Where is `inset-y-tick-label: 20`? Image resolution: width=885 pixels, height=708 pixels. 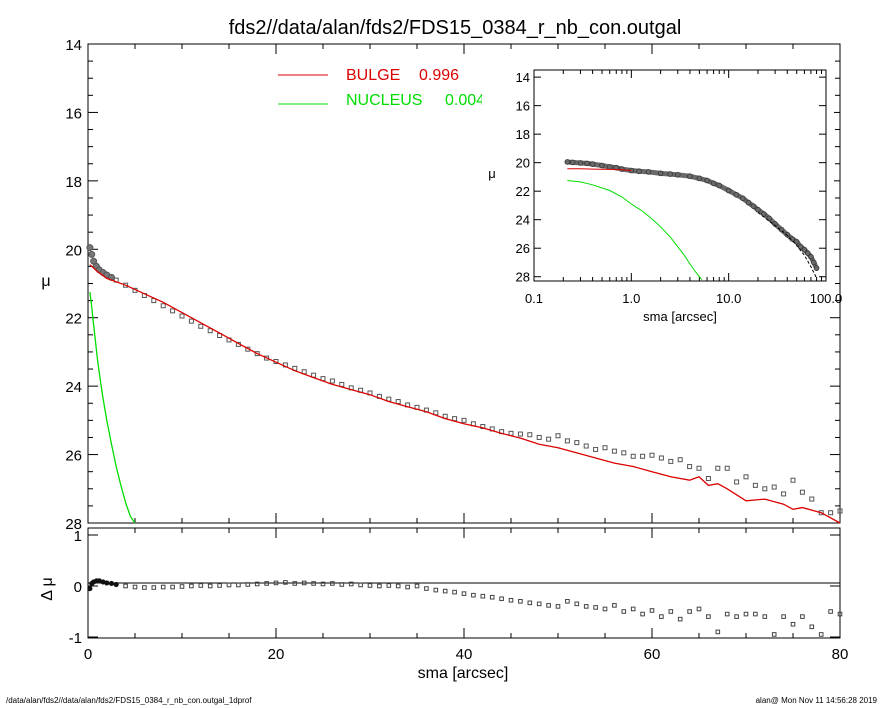 inset-y-tick-label: 20 is located at coordinates (523, 163).